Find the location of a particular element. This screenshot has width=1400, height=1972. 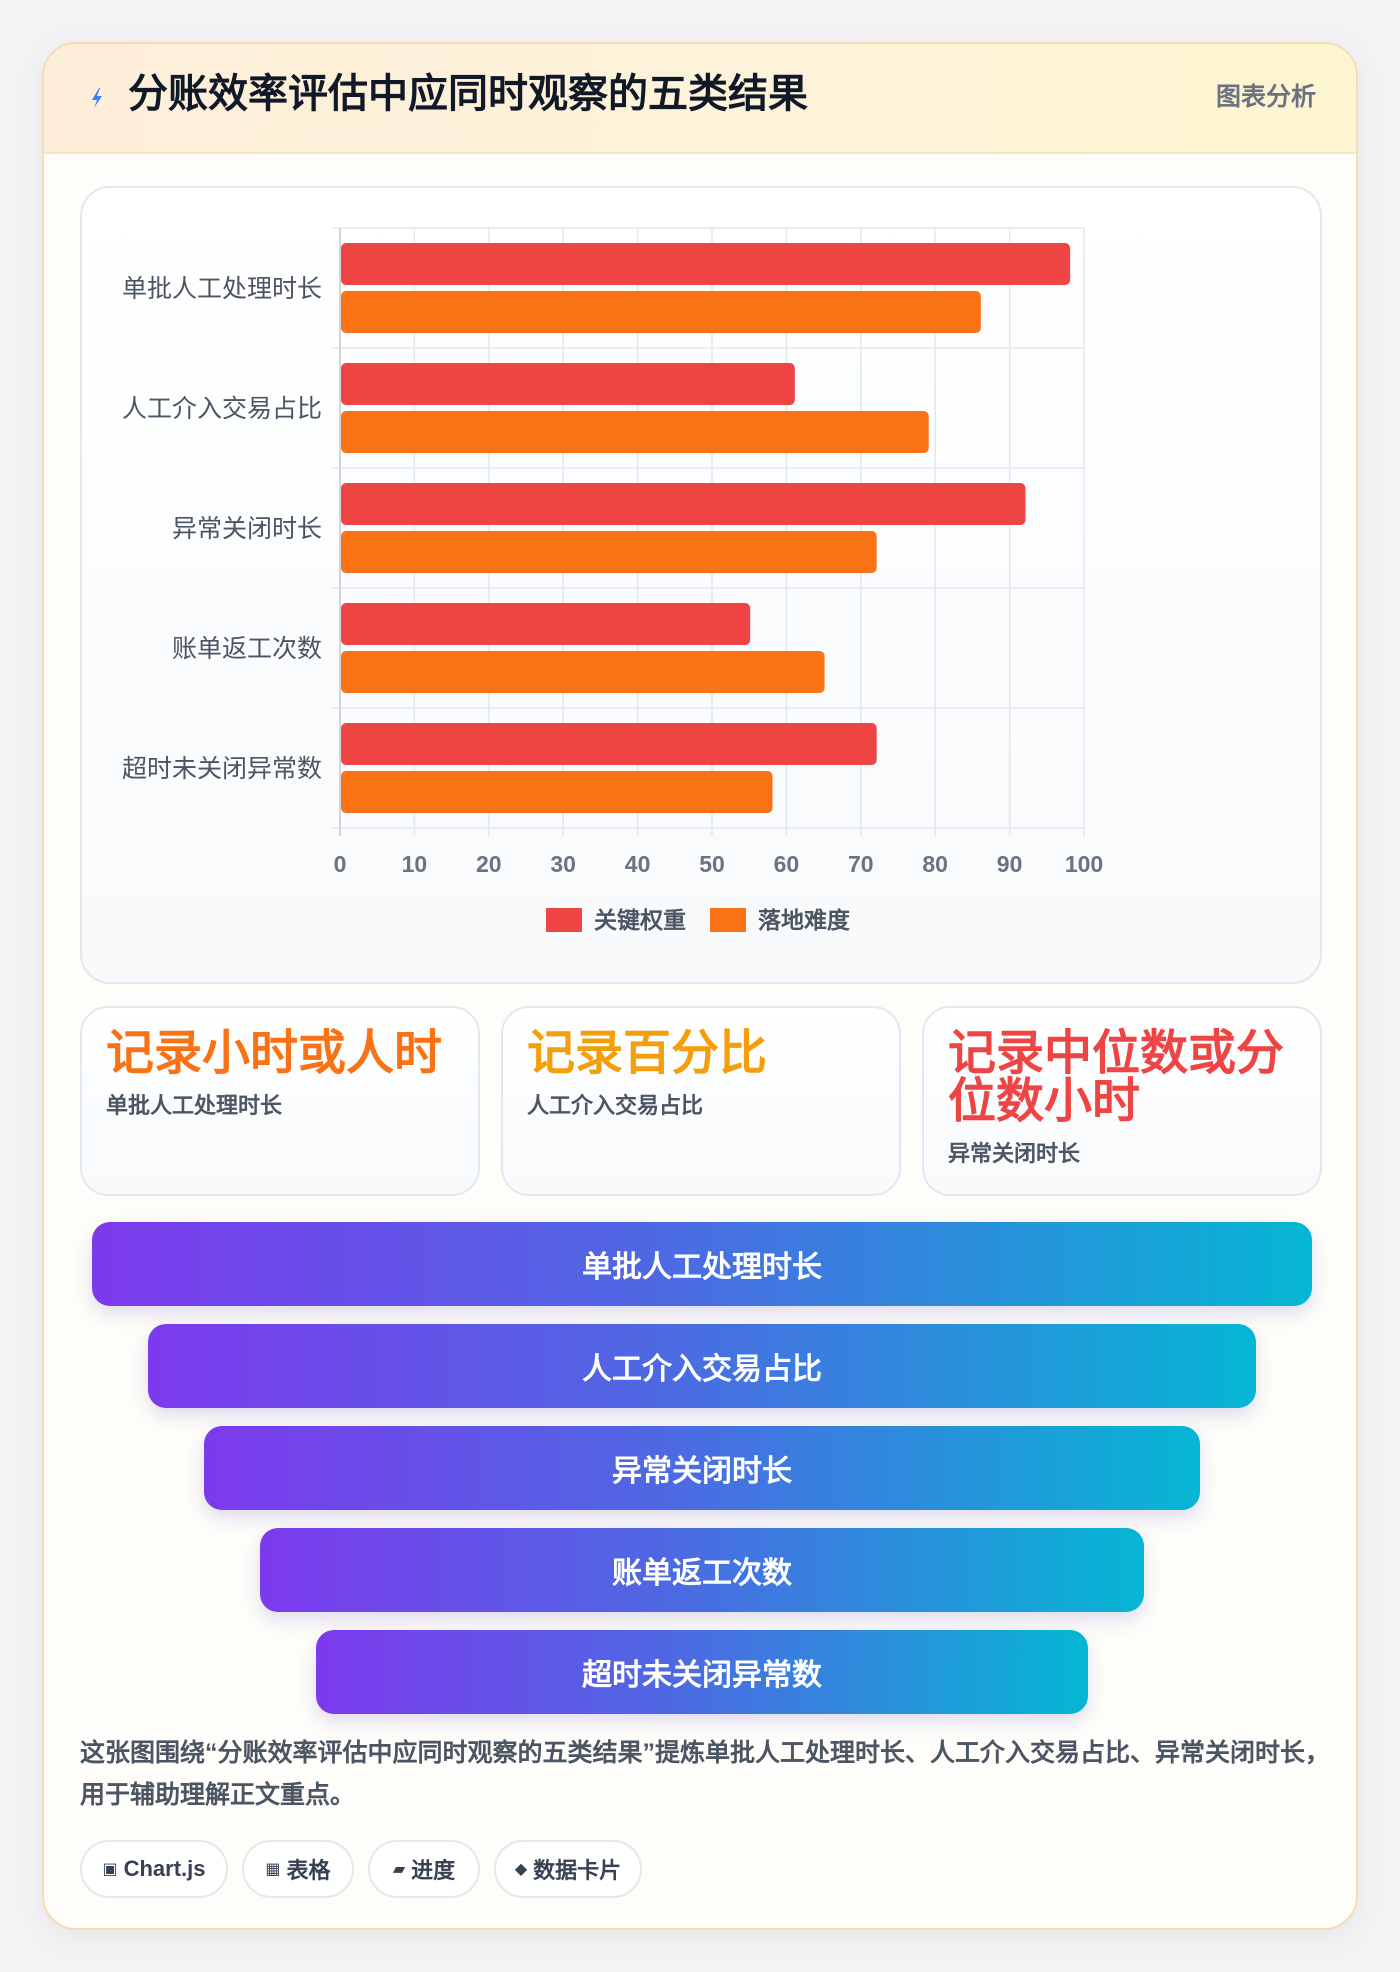

legend-label: 关键权重 is located at coordinates (640, 920).